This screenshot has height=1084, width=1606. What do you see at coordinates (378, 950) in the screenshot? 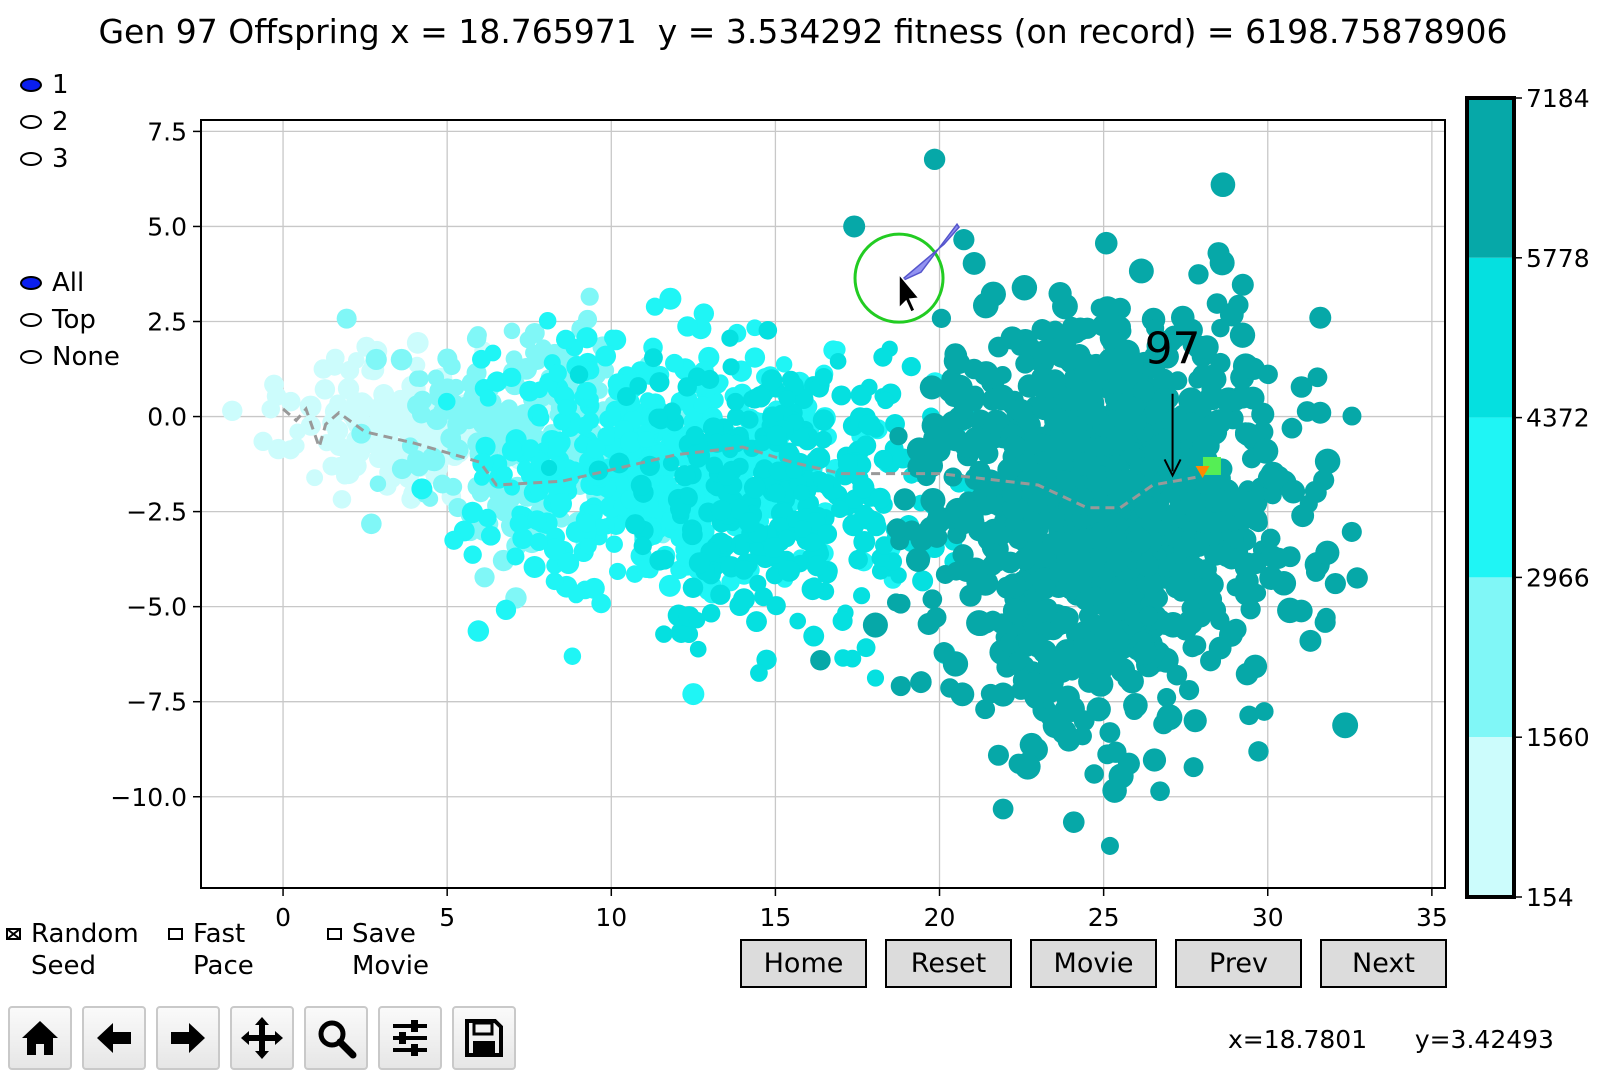
I see `save-movie-checkbox: Save Movie` at bounding box center [378, 950].